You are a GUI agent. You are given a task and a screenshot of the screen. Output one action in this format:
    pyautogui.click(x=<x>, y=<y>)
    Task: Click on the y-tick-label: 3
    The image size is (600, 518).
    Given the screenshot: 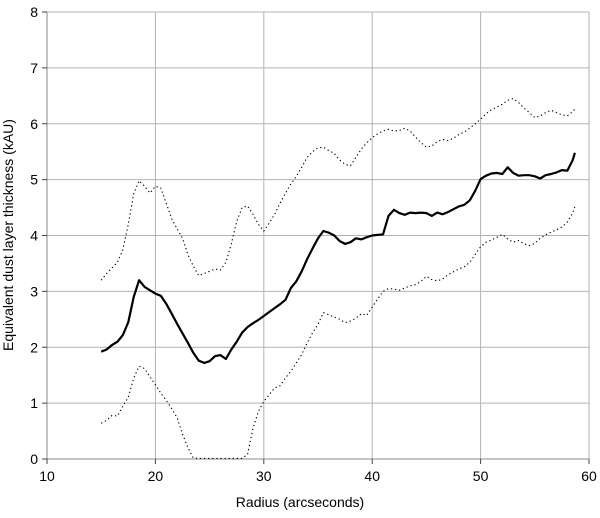 What is the action you would take?
    pyautogui.click(x=34, y=291)
    